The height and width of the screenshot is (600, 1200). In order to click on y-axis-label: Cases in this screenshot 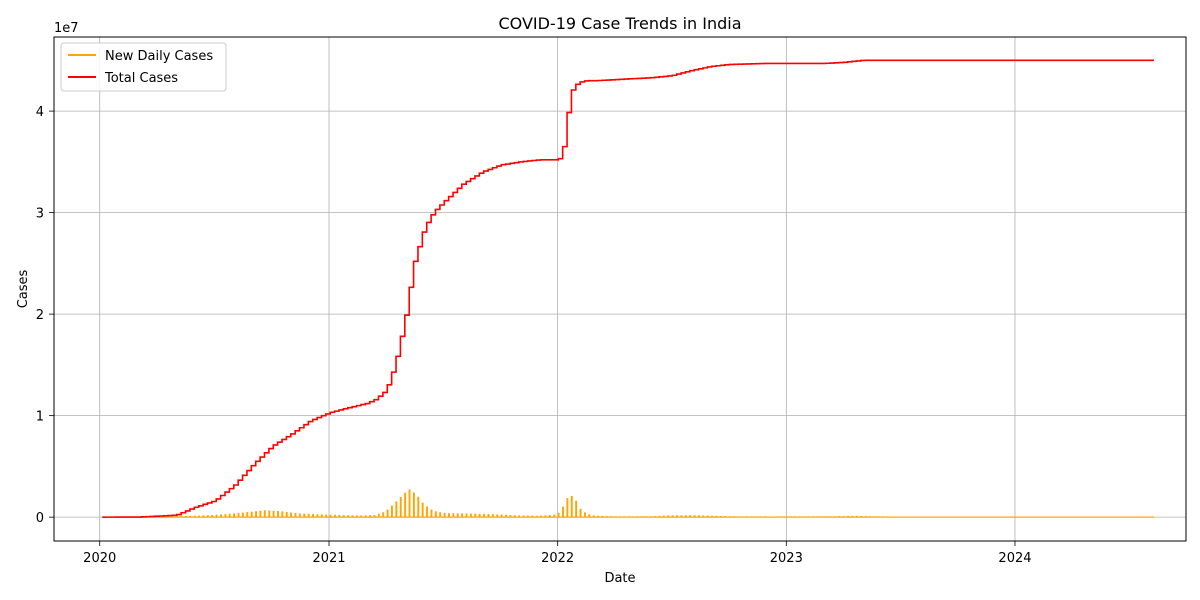, I will do `click(23, 288)`.